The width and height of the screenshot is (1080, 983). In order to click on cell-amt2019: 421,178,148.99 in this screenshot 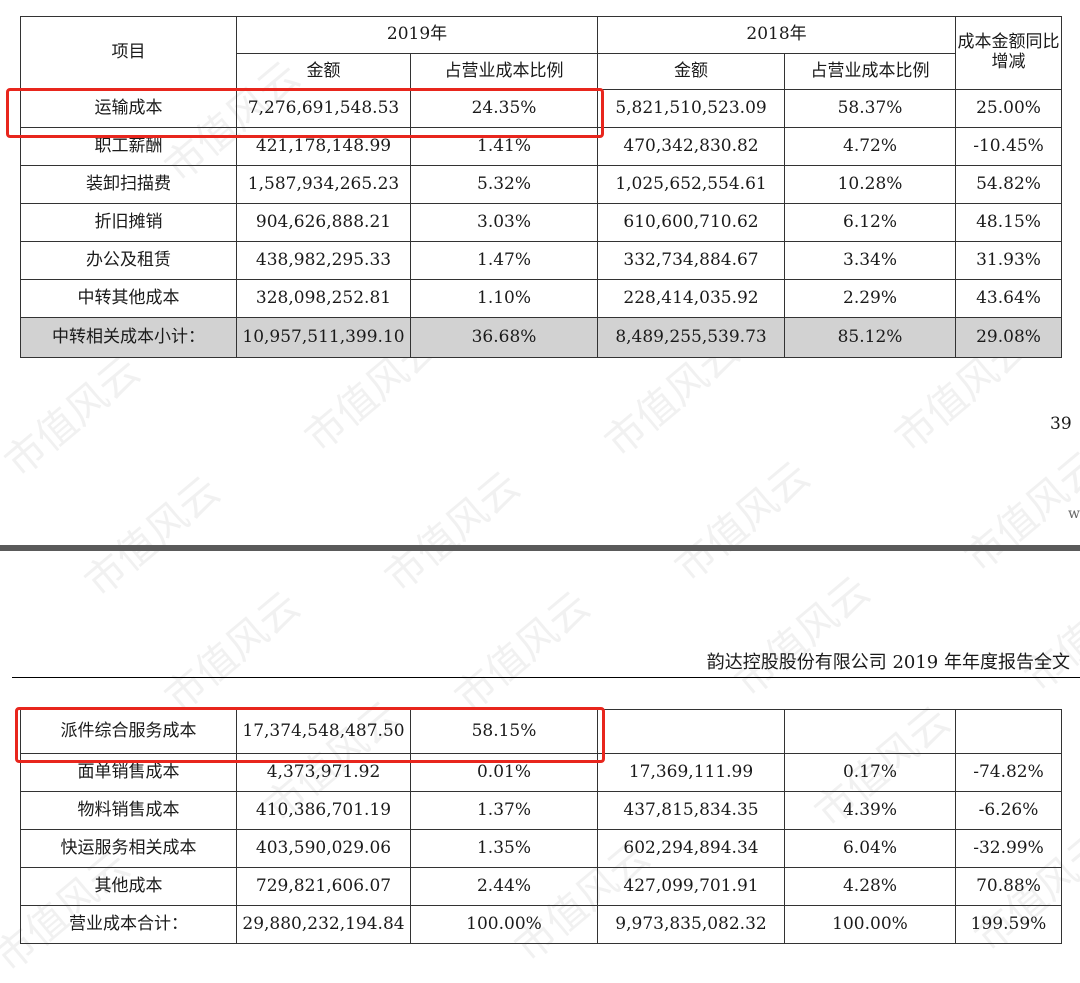, I will do `click(323, 146)`.